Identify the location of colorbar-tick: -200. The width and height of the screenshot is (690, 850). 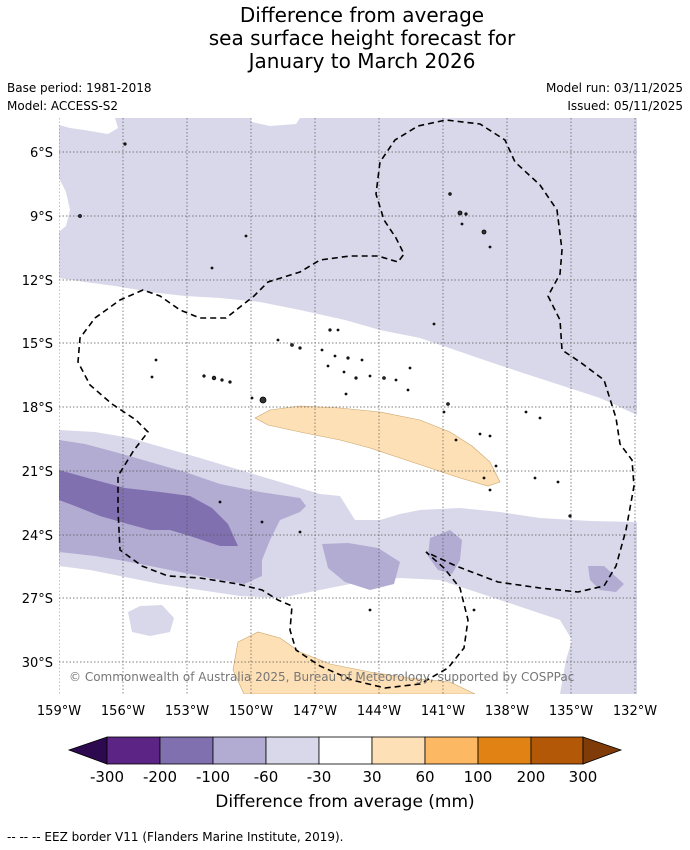
(160, 777).